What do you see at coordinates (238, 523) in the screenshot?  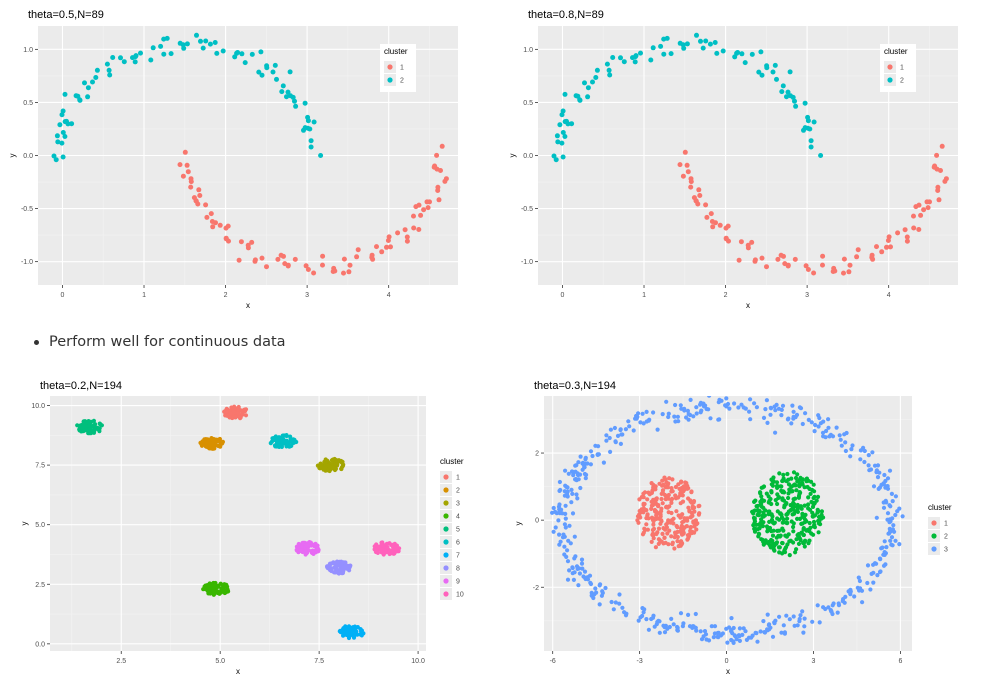 I see `plot-panel` at bounding box center [238, 523].